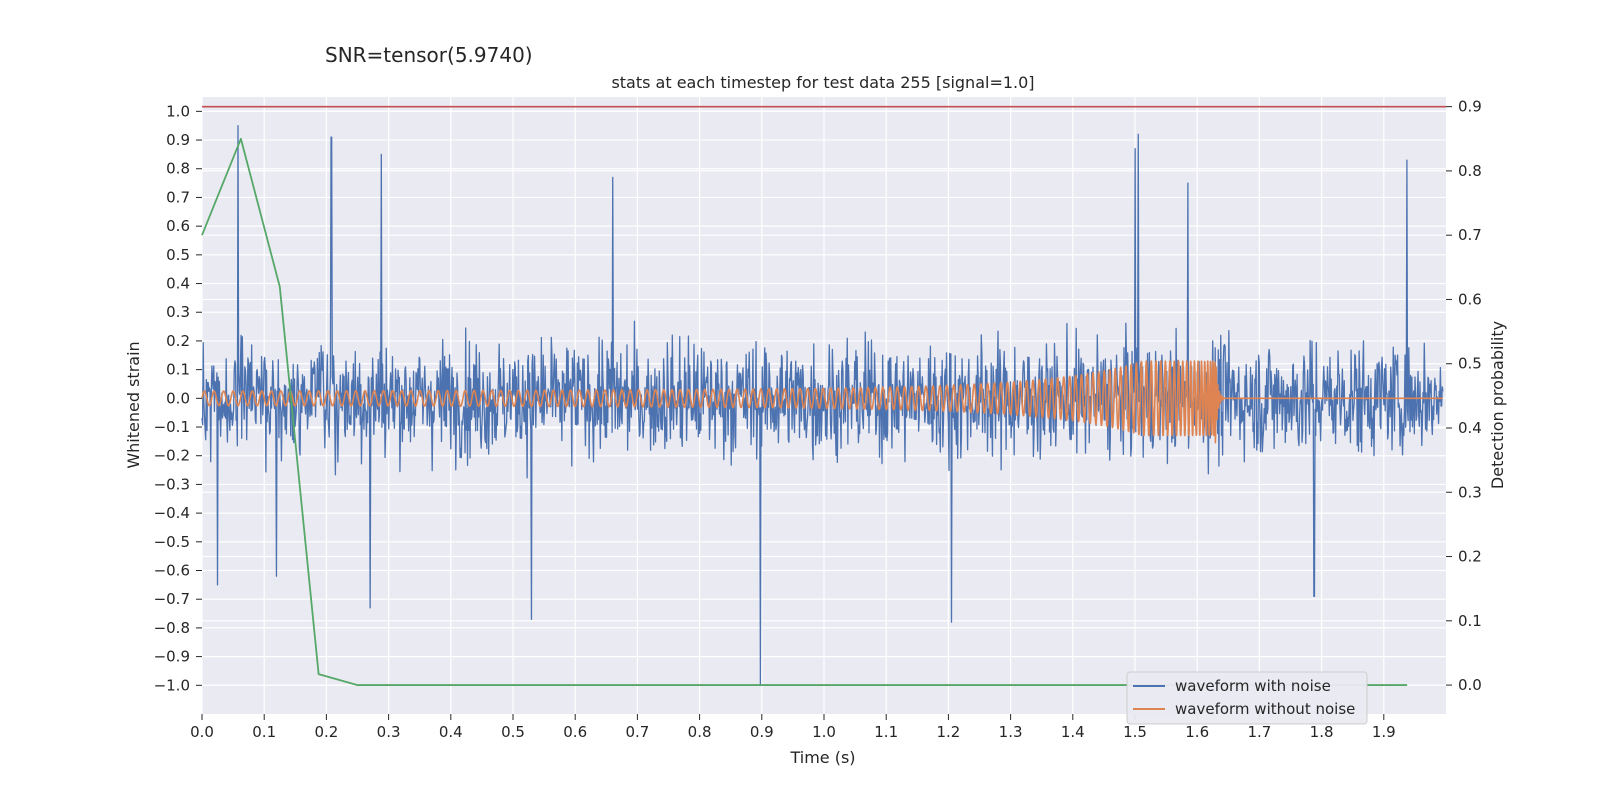 The width and height of the screenshot is (1600, 800). I want to click on y-tick-label: 0.3, so click(178, 312).